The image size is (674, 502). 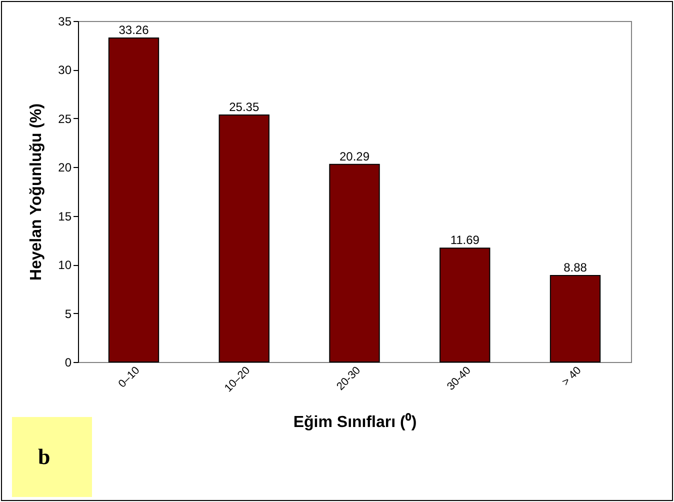 I want to click on y-tick-label: 0, so click(x=68, y=363).